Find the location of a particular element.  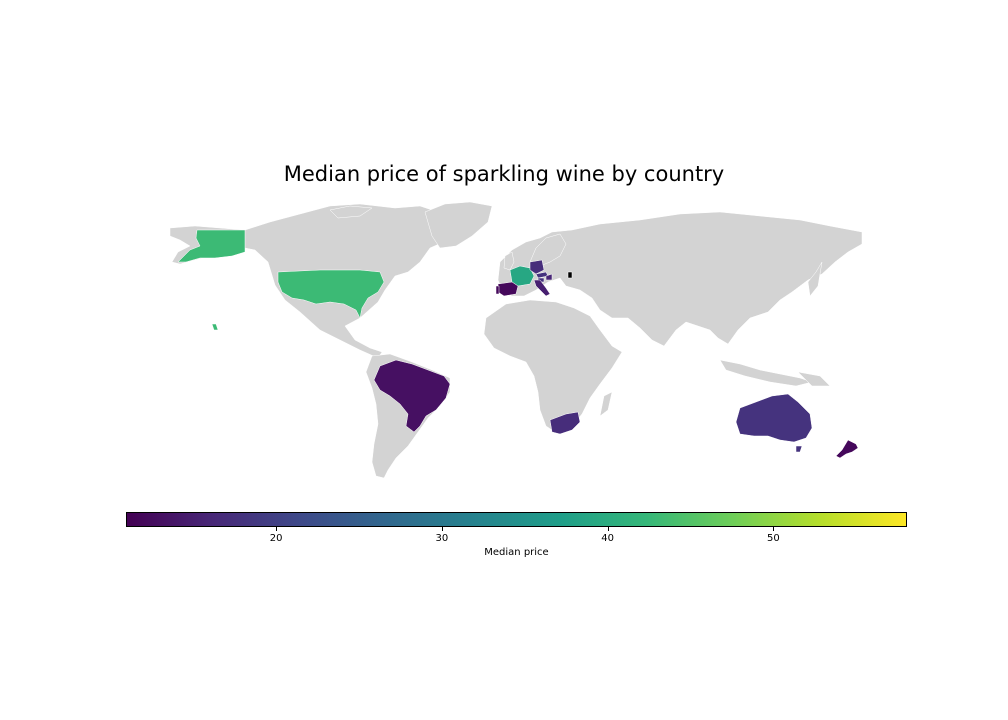

landmass-papua is located at coordinates (814, 379).